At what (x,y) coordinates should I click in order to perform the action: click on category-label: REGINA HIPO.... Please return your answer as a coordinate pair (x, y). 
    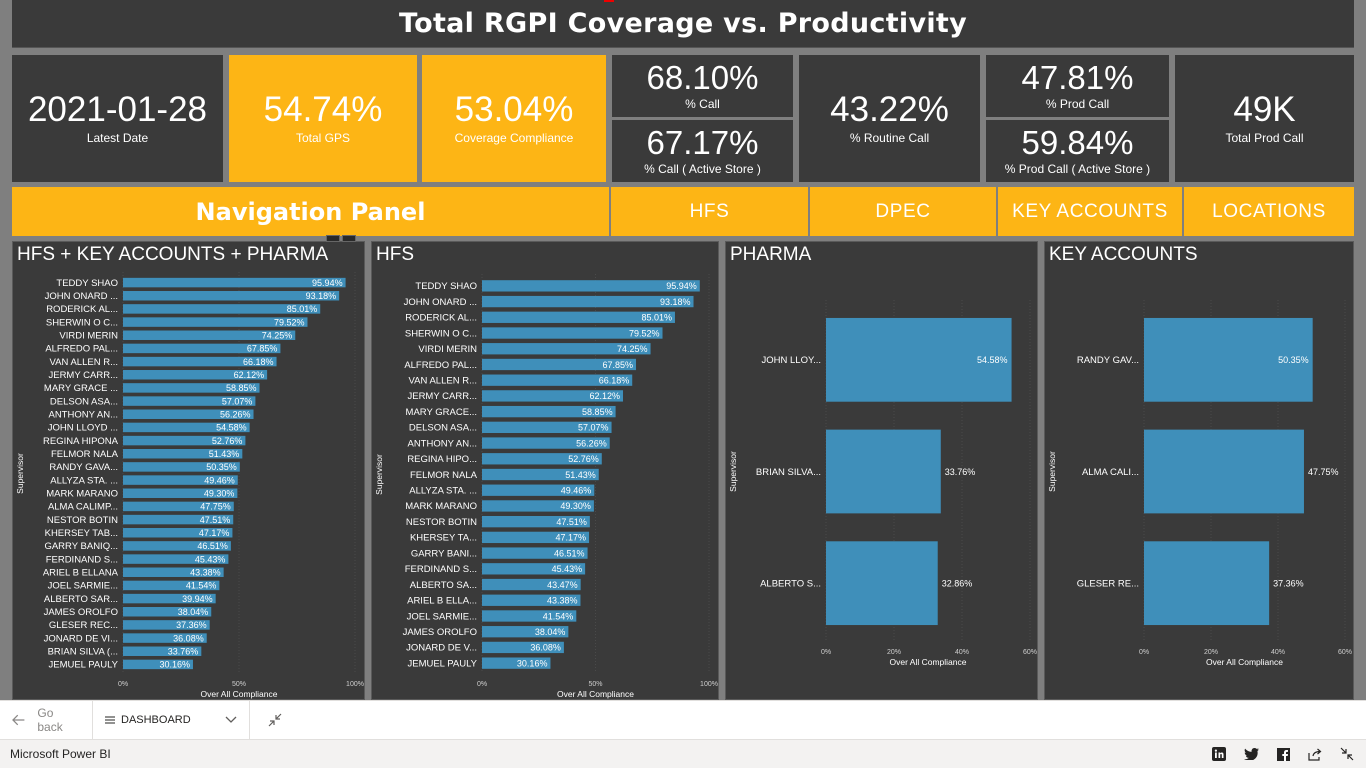
    Looking at the image, I should click on (442, 459).